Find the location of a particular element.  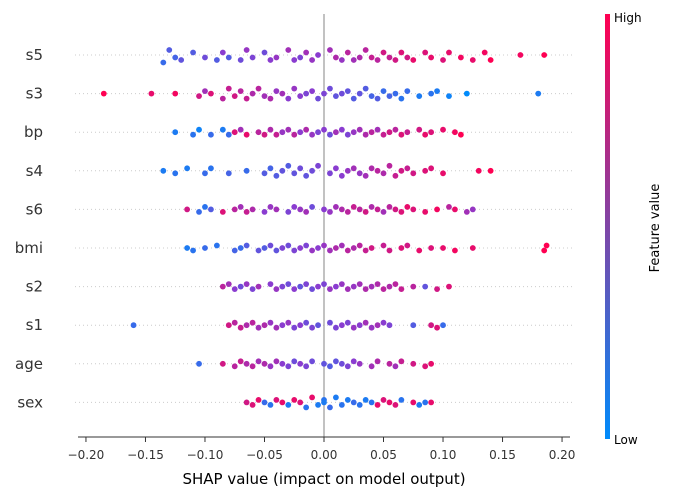

feature-label-s3: s3 is located at coordinates (34, 94).